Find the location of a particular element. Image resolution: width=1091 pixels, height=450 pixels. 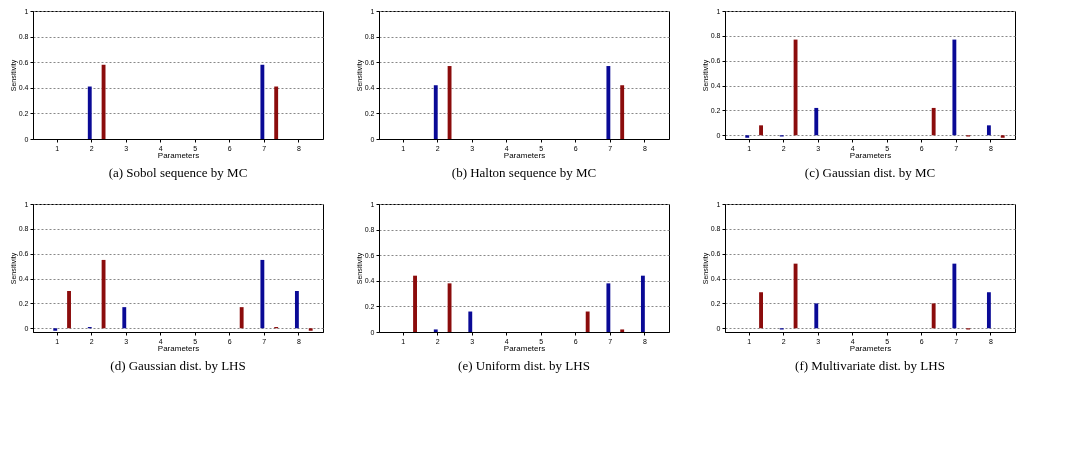

text: (d) Gaussian dist. by LHS is located at coordinates (178, 365).